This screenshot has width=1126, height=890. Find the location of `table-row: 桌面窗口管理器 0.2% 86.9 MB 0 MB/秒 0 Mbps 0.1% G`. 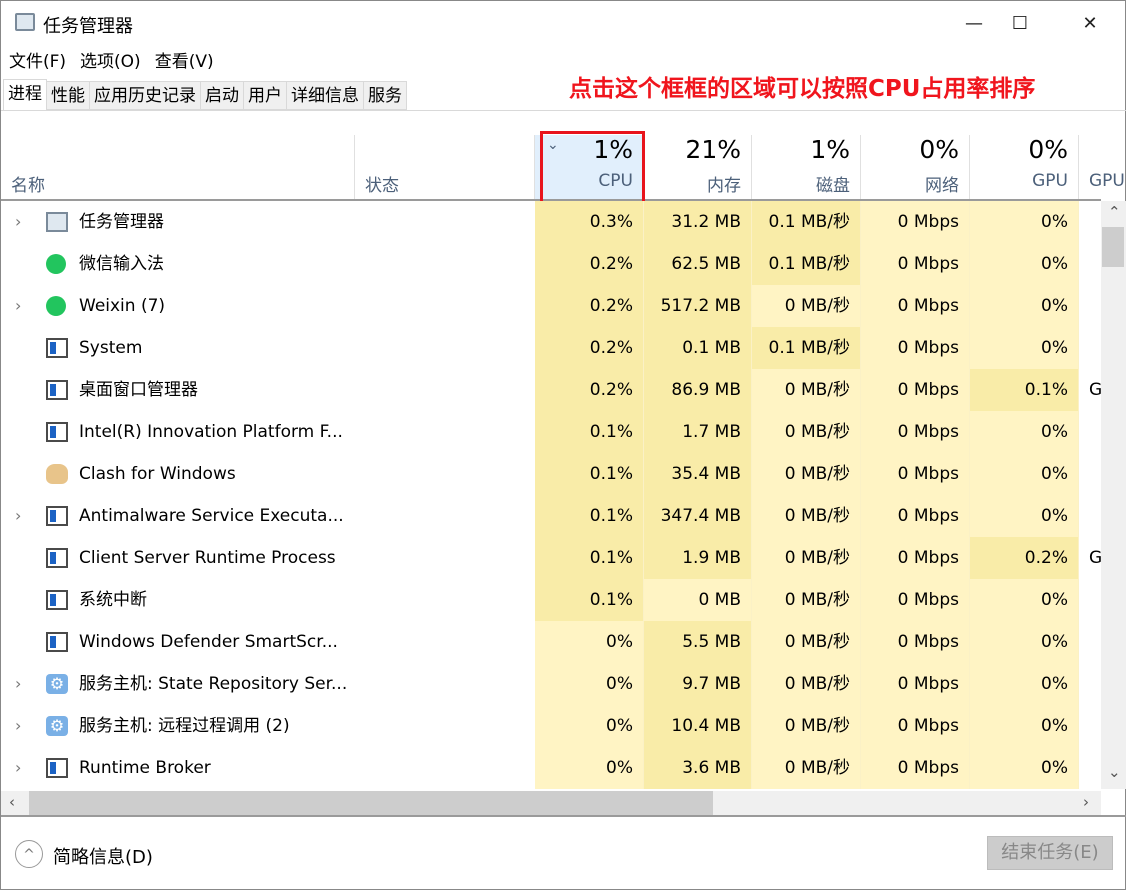

table-row: 桌面窗口管理器 0.2% 86.9 MB 0 MB/秒 0 Mbps 0.1% G is located at coordinates (551, 390).